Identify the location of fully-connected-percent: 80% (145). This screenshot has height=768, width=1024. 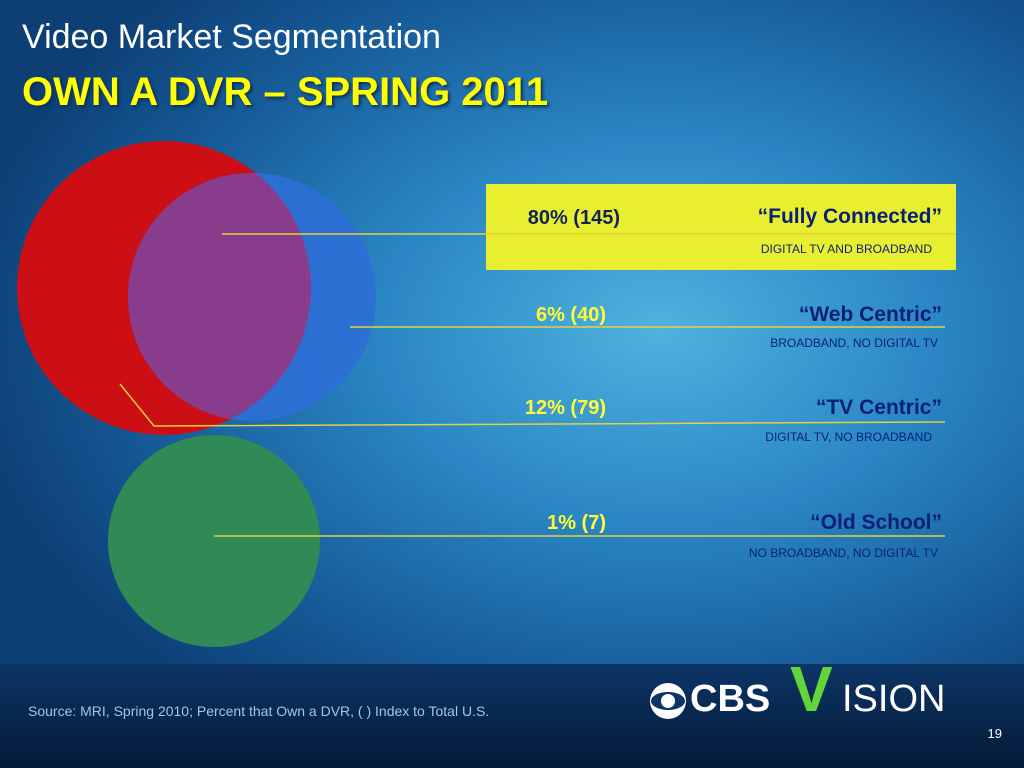
(573, 218).